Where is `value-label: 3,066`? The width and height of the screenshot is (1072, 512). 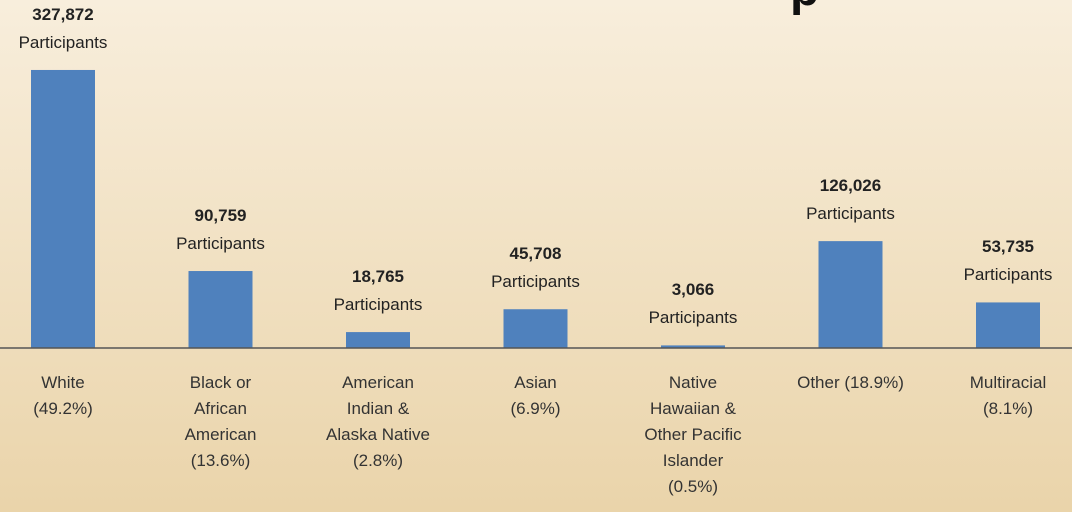 value-label: 3,066 is located at coordinates (693, 290).